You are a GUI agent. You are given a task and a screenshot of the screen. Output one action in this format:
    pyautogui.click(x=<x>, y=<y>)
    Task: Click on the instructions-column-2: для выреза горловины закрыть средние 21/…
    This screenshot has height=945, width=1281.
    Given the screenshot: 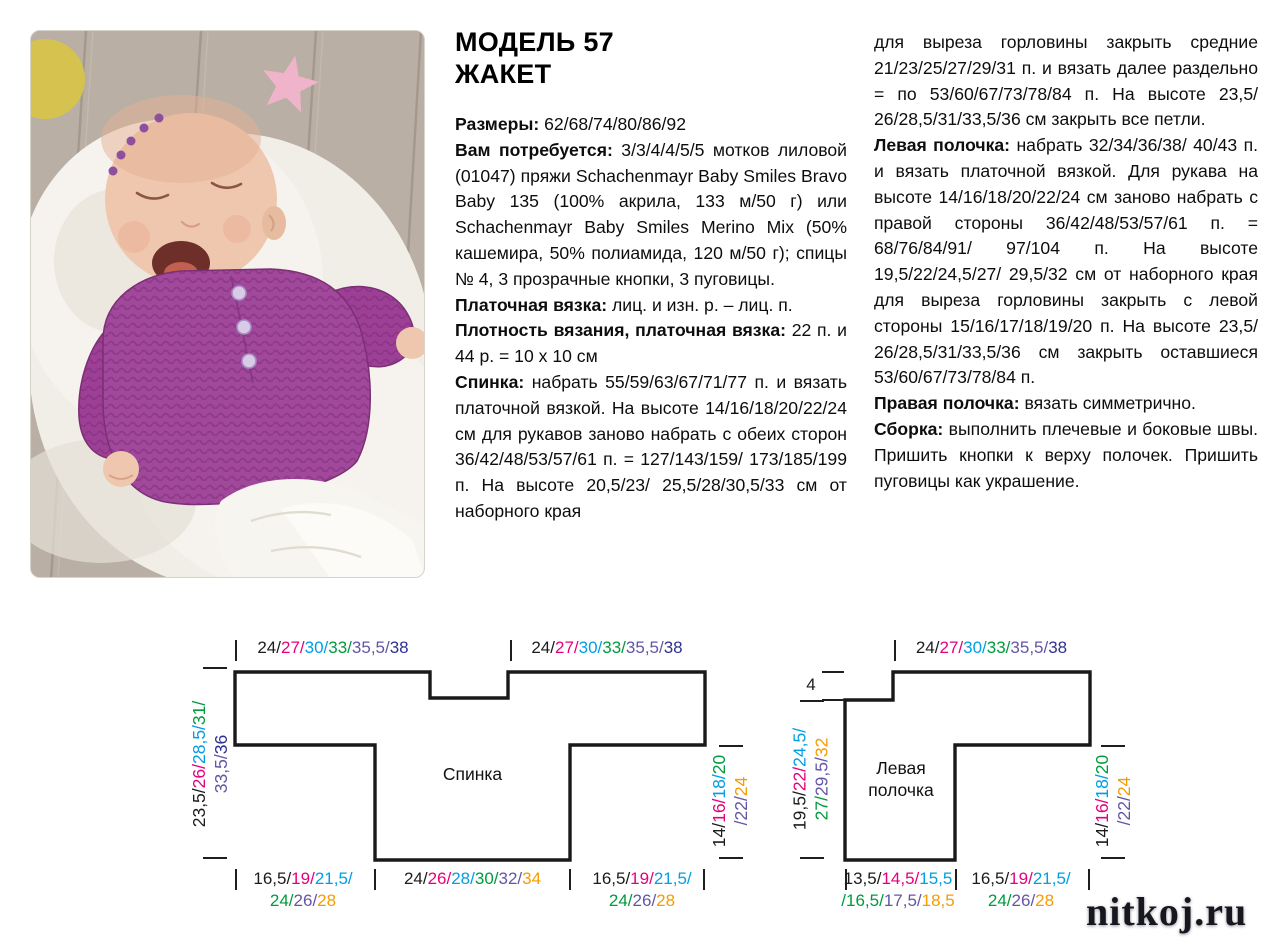 What is the action you would take?
    pyautogui.click(x=1066, y=262)
    